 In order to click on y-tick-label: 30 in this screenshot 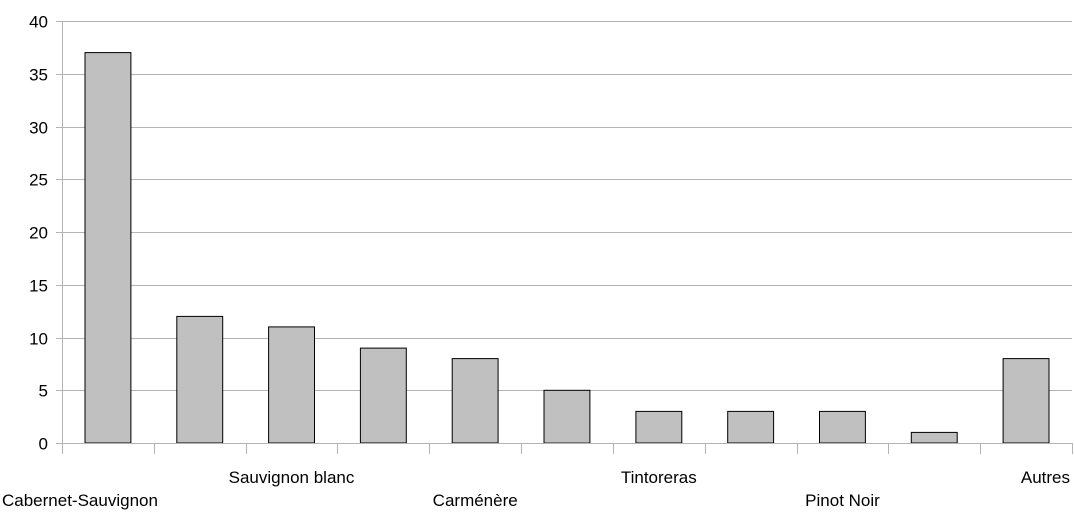, I will do `click(38, 128)`.